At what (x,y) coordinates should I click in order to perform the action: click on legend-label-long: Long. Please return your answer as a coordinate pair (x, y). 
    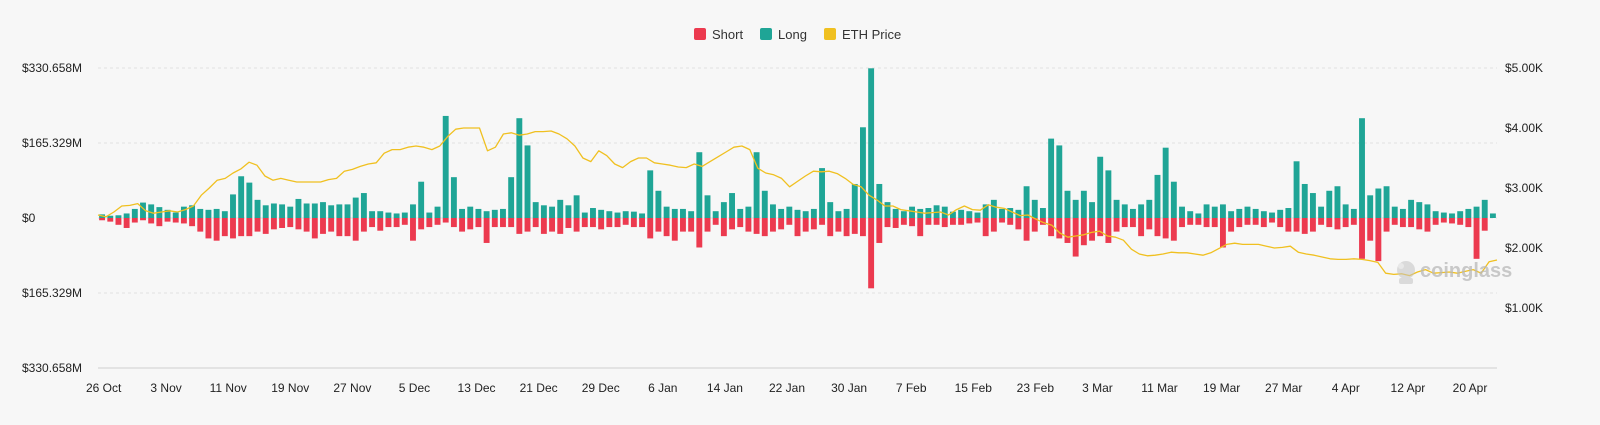
    Looking at the image, I should click on (792, 34).